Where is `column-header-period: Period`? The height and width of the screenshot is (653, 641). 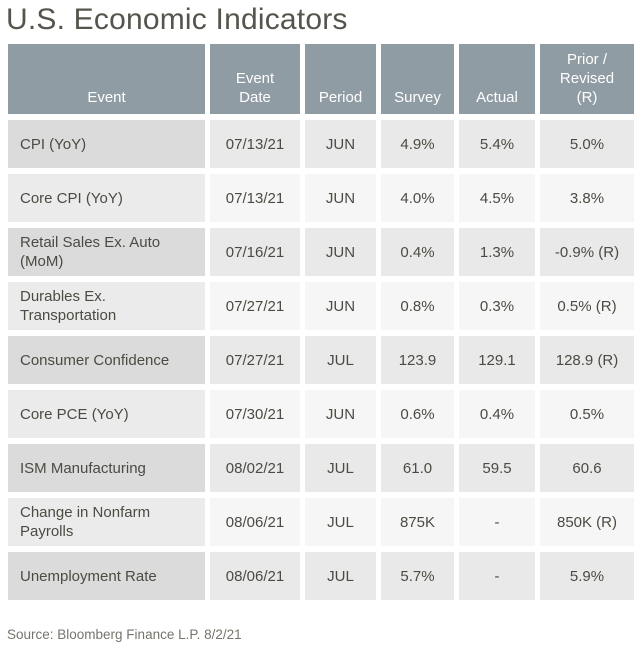
column-header-period: Period is located at coordinates (340, 79).